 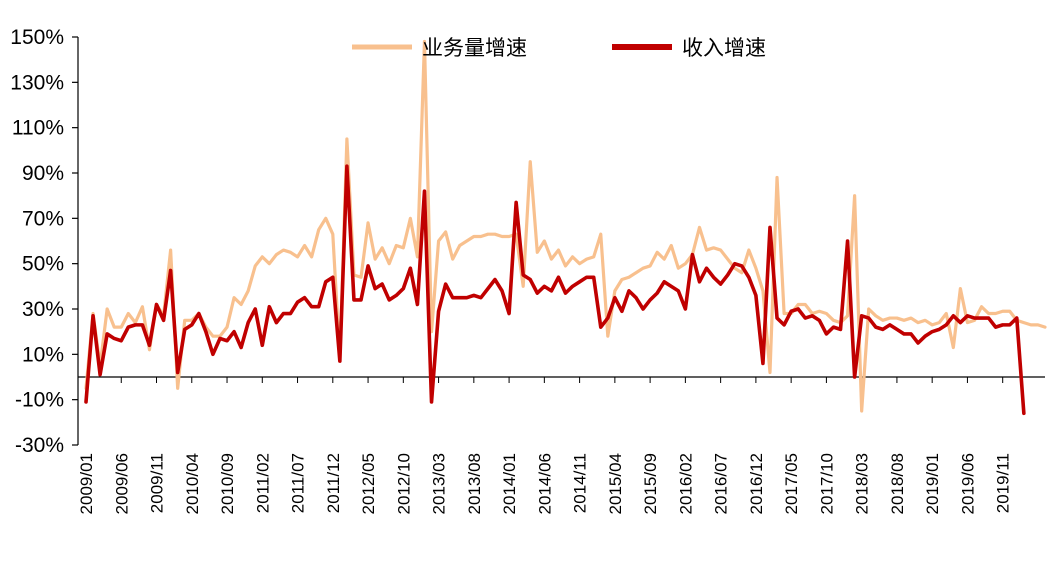 I want to click on x-tick-label: 2009/01, so click(x=86, y=483).